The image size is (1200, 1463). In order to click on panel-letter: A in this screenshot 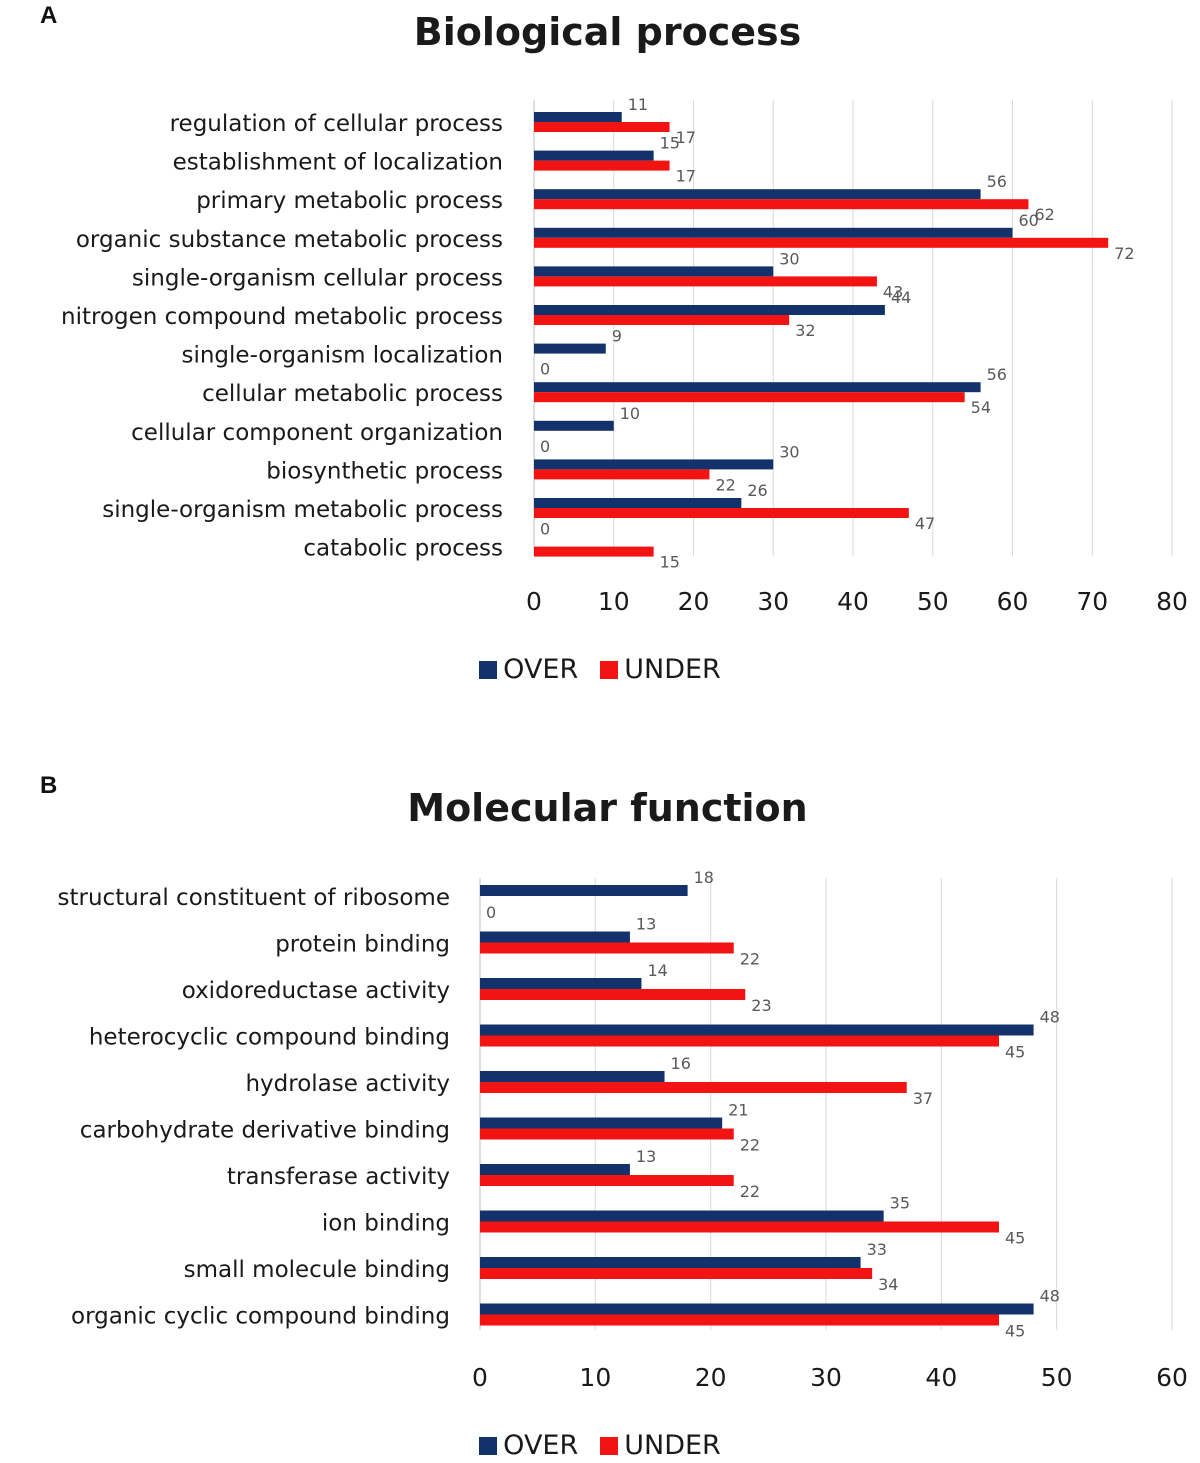, I will do `click(49, 15)`.